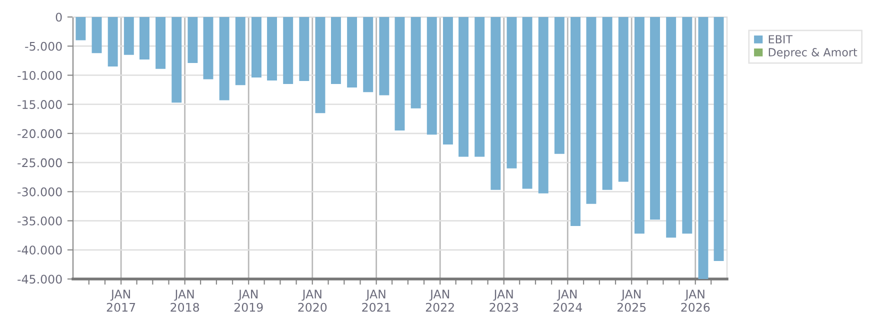  What do you see at coordinates (40, 163) in the screenshot?
I see `y-tick-label: -25.000` at bounding box center [40, 163].